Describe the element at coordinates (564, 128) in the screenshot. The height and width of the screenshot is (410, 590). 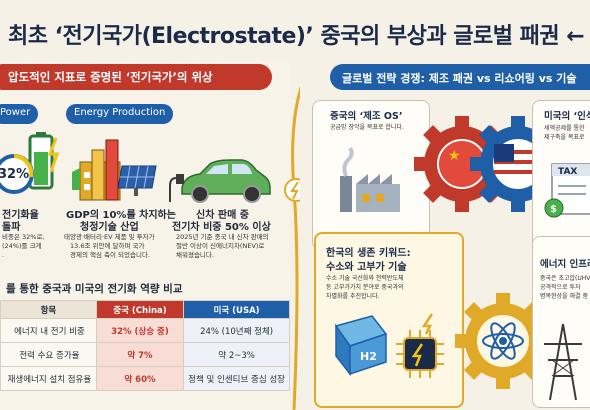
I see `card-usa-body-1: 세액공제를 통한` at that location.